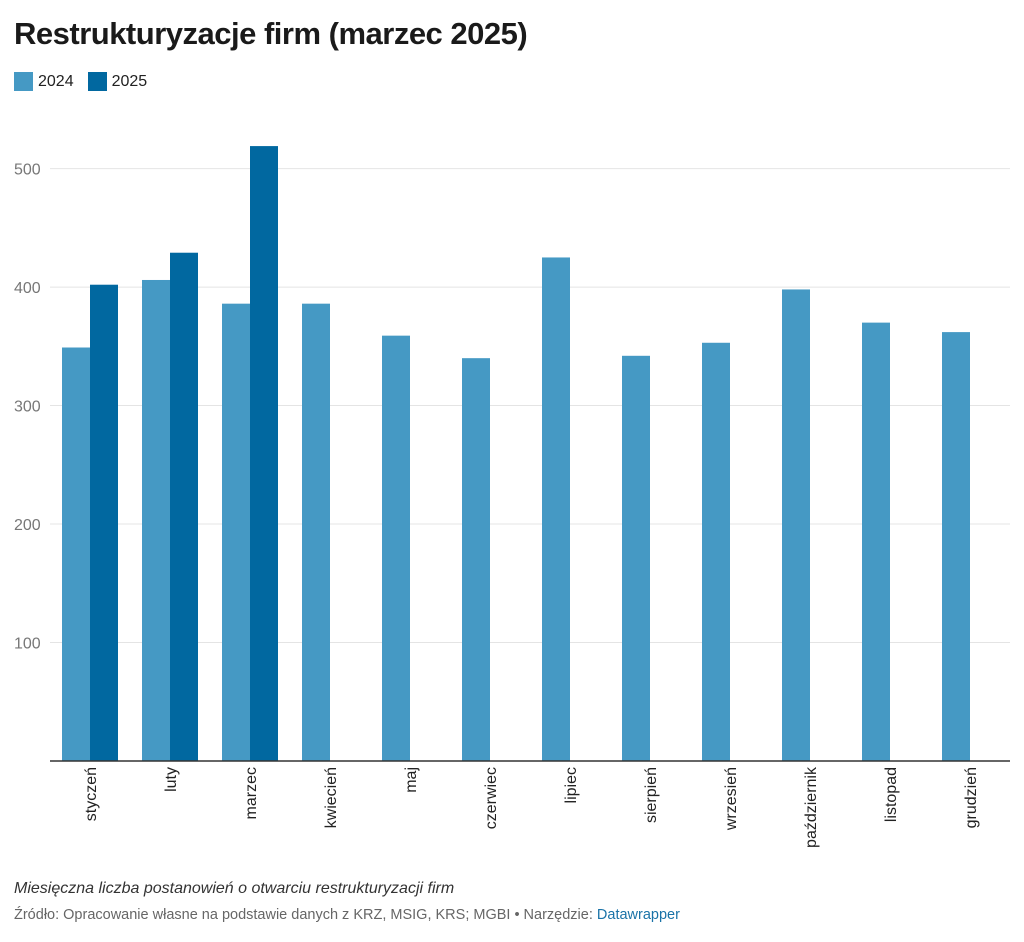  Describe the element at coordinates (27, 525) in the screenshot. I see `y-tick-label: 200` at that location.